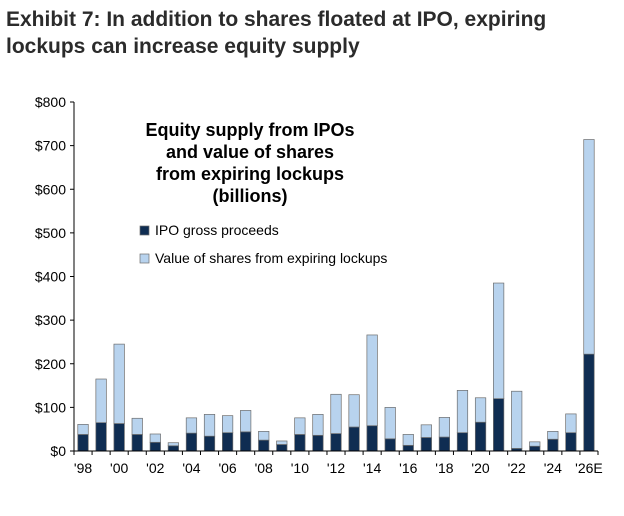 The image size is (624, 516). Describe the element at coordinates (58, 451) in the screenshot. I see `y-tick-label: $0` at that location.